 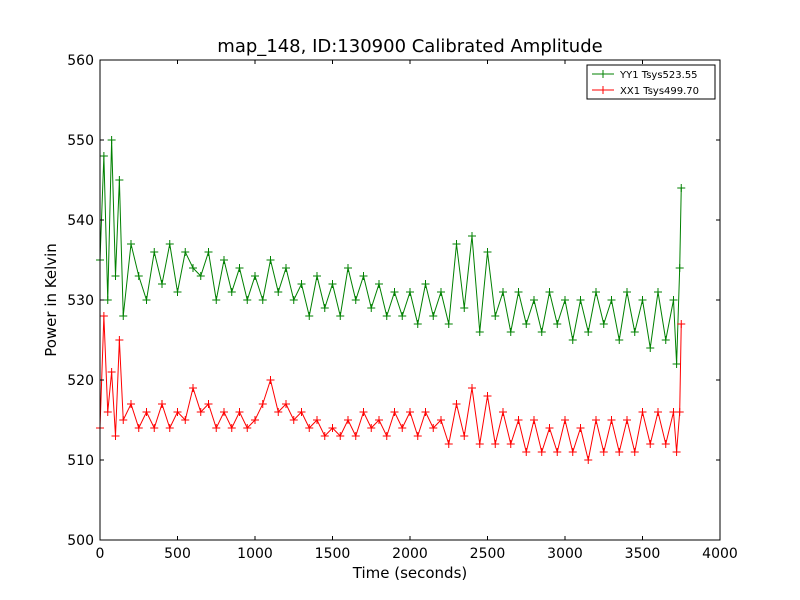 What do you see at coordinates (333, 554) in the screenshot?
I see `x-tick-label: 1500` at bounding box center [333, 554].